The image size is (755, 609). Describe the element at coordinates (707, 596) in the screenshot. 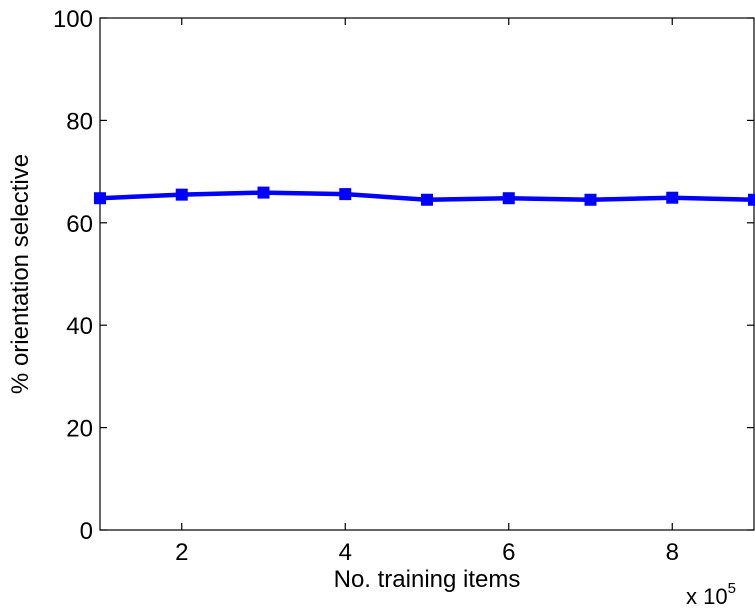

I see `x-axis-multiplier-base: x 10` at that location.